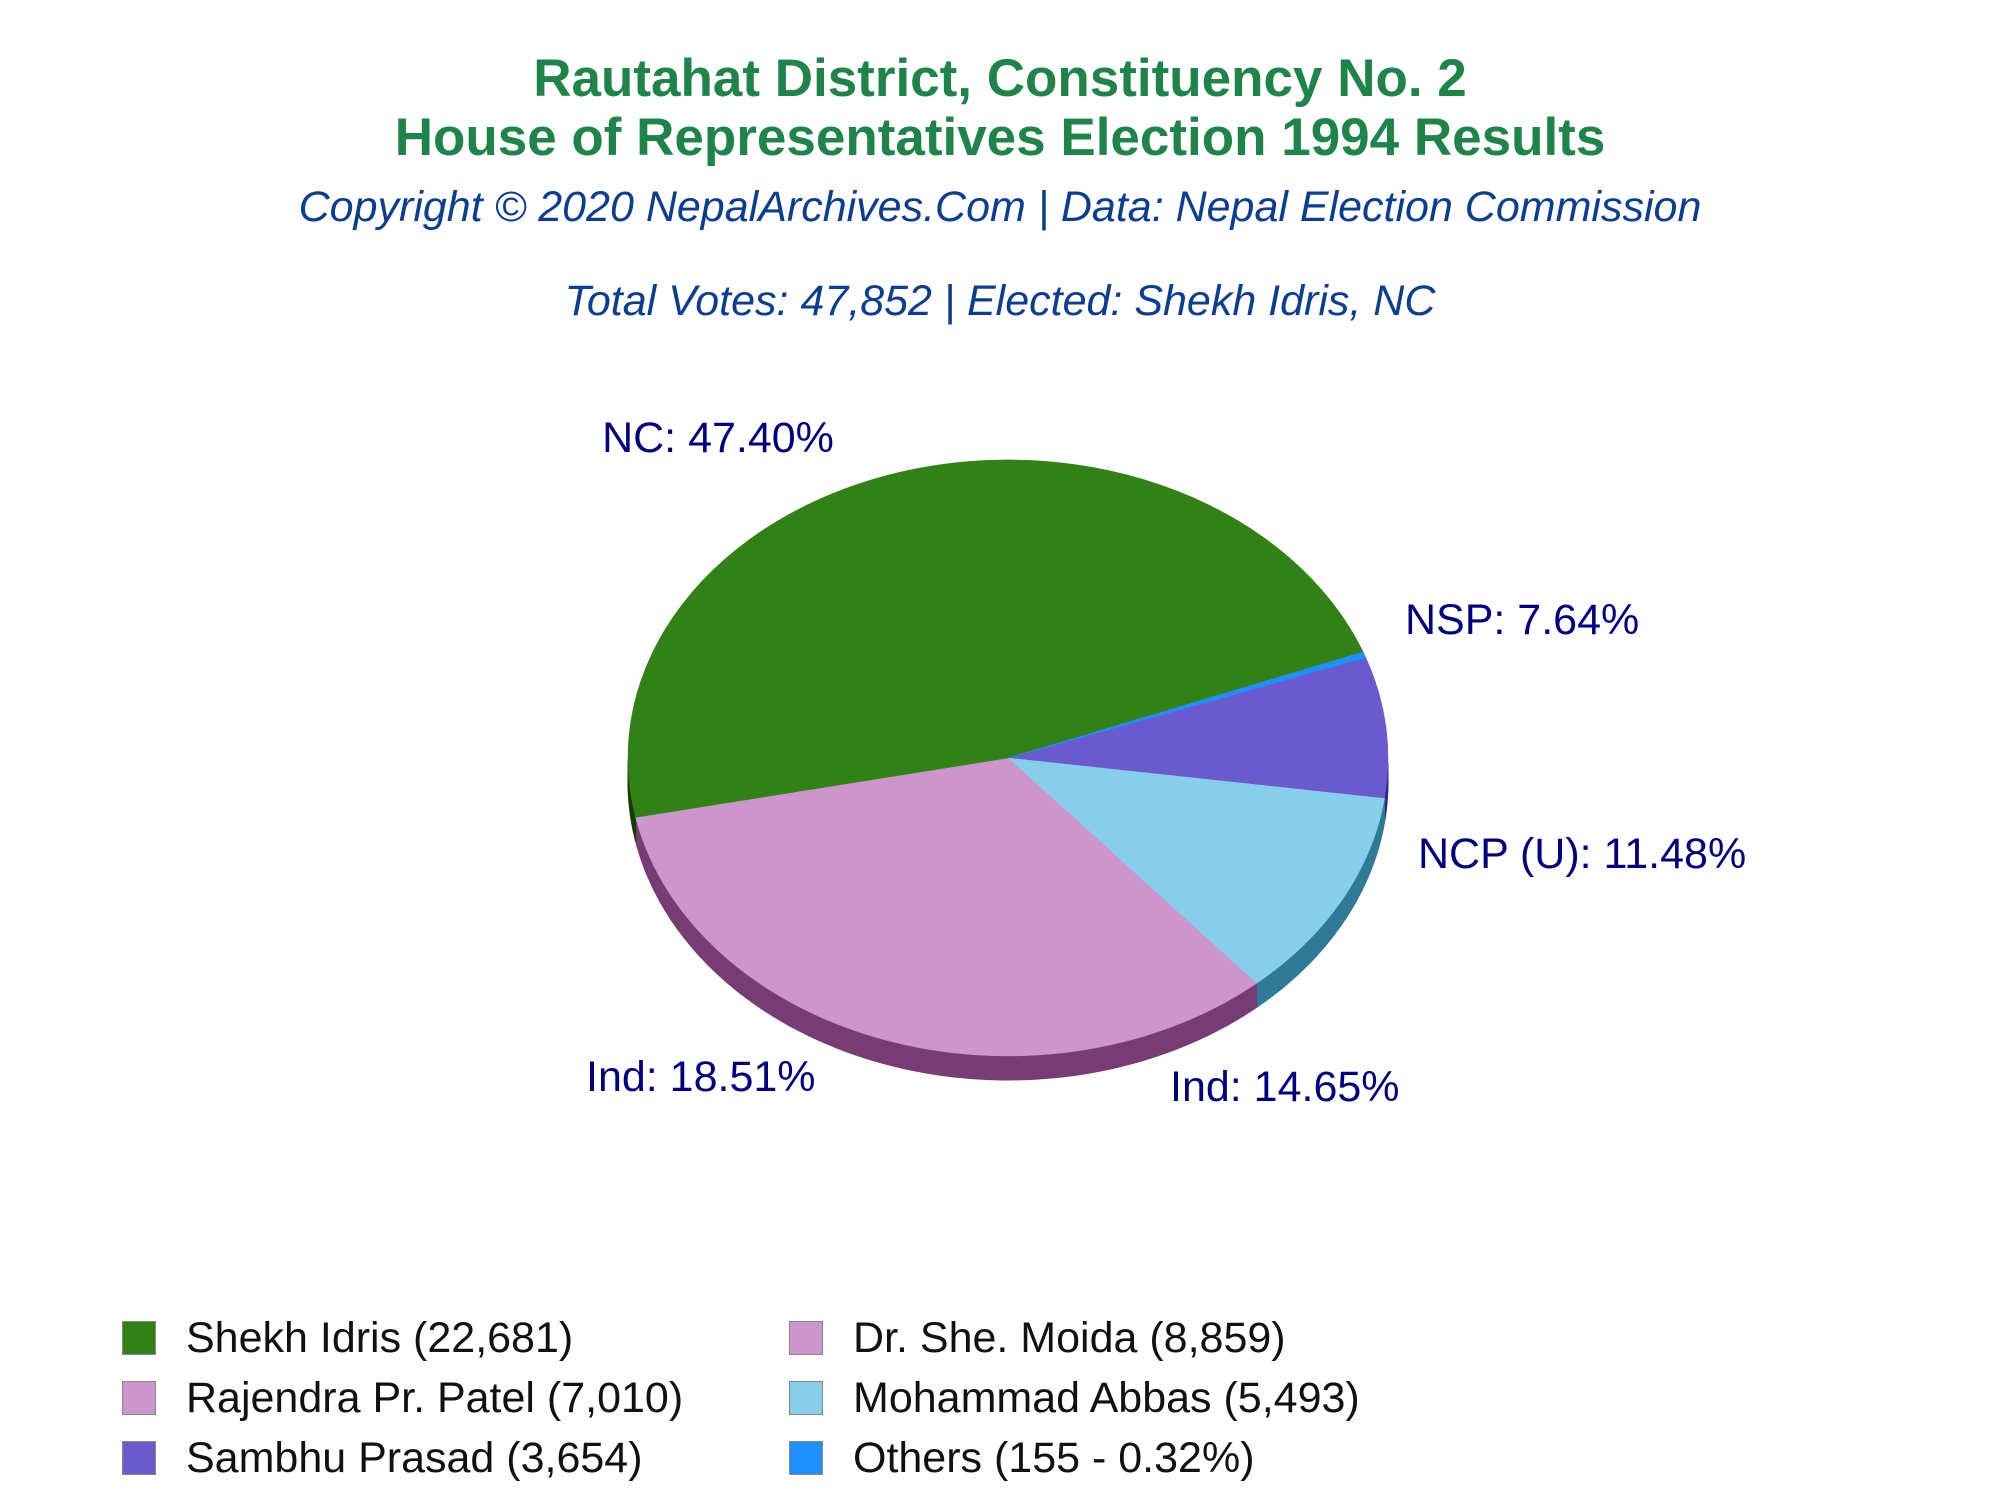  What do you see at coordinates (1285, 1087) in the screenshot?
I see `slice-label-2: Ind: 14.65%` at bounding box center [1285, 1087].